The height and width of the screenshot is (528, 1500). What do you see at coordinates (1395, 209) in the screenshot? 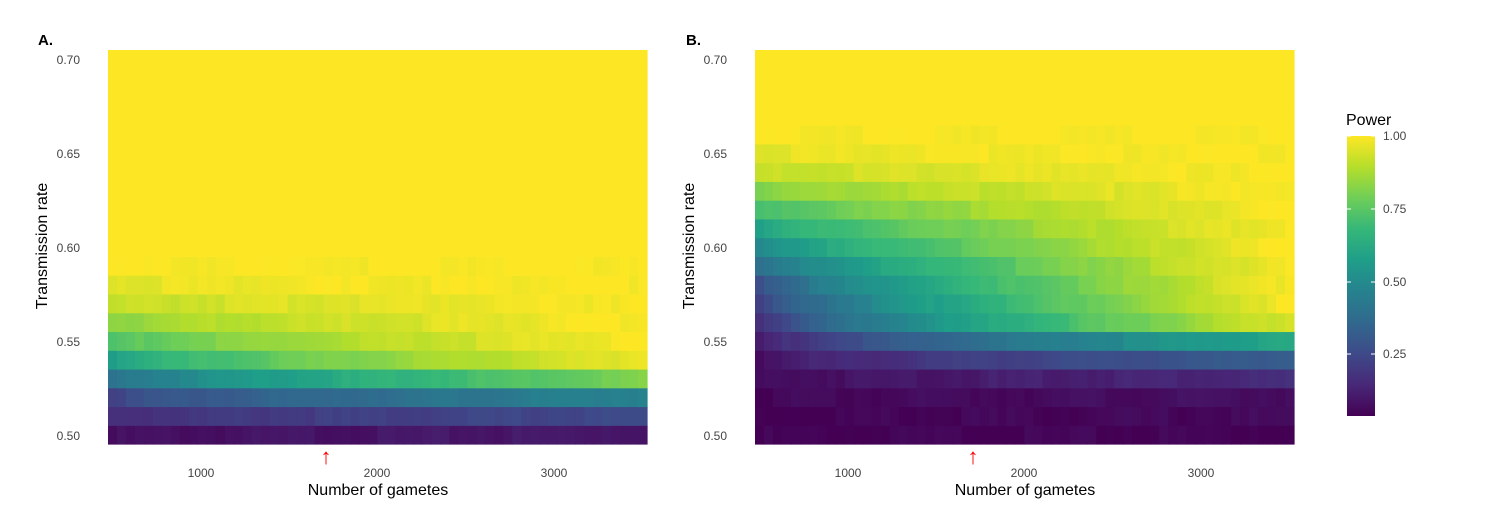
I see `legend-label-075: 0.75` at bounding box center [1395, 209].